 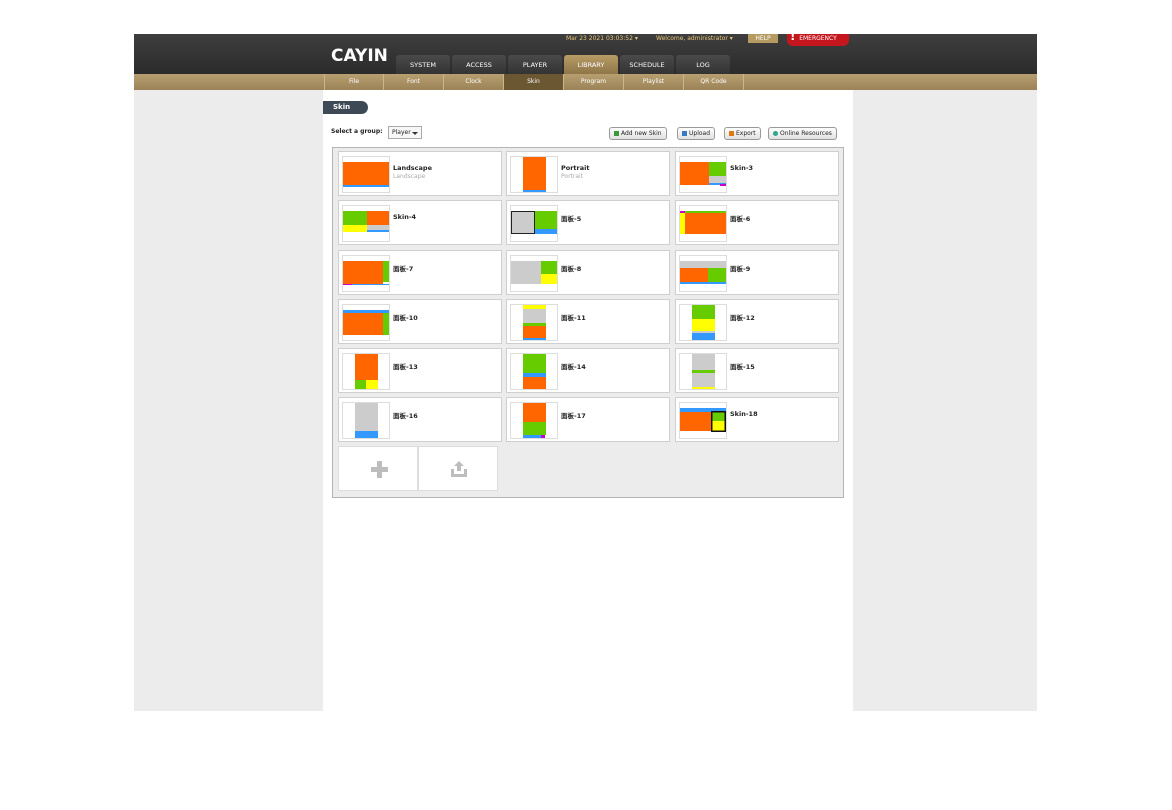 What do you see at coordinates (588, 173) in the screenshot?
I see `skin-card: Portrait Portrait` at bounding box center [588, 173].